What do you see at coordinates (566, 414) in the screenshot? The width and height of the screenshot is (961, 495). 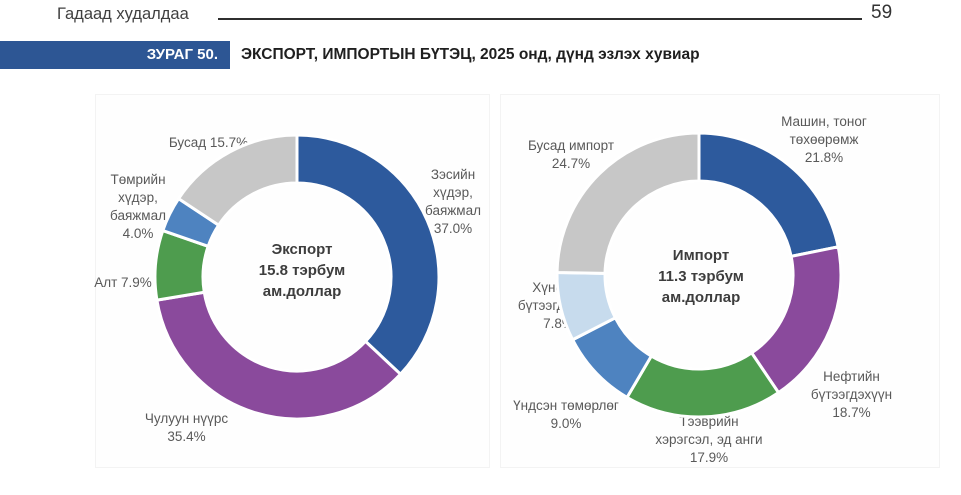 I see `import-label-base-metals: Үндсэн төмөрлөг 9.0%` at bounding box center [566, 414].